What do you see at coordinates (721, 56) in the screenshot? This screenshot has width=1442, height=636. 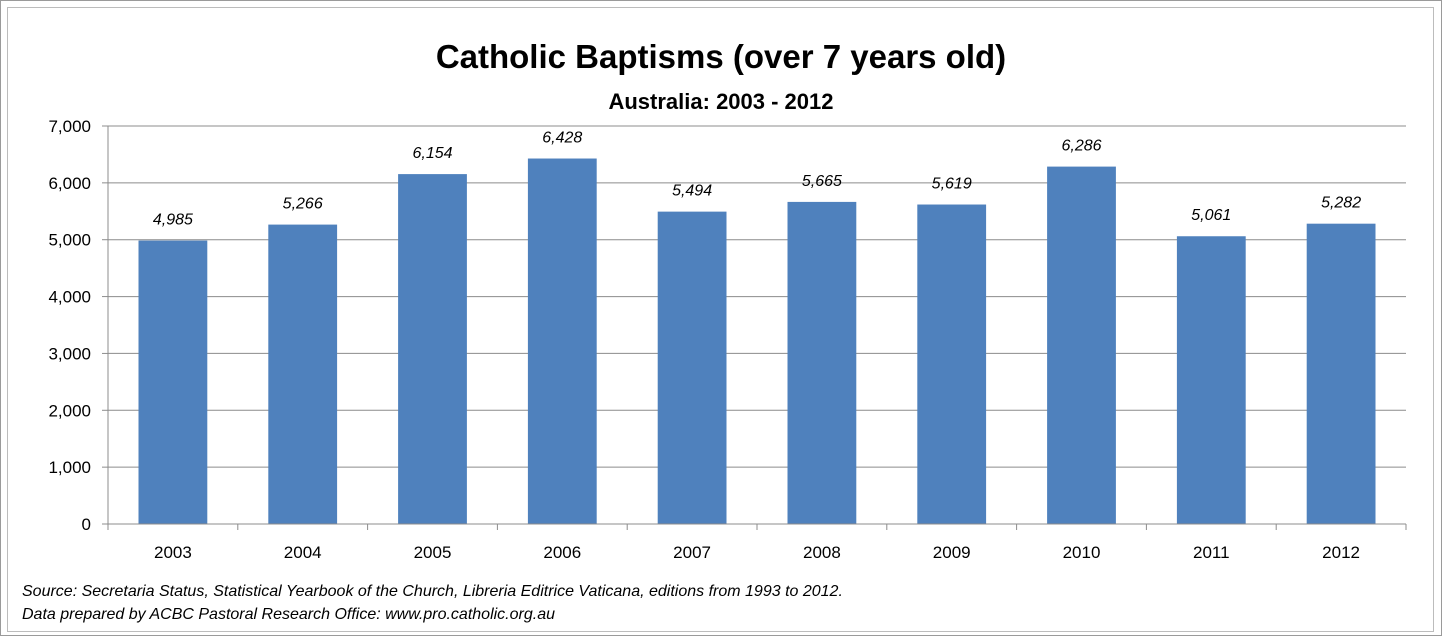 I see `chart-title: Catholic Baptisms (over 7 years old)` at bounding box center [721, 56].